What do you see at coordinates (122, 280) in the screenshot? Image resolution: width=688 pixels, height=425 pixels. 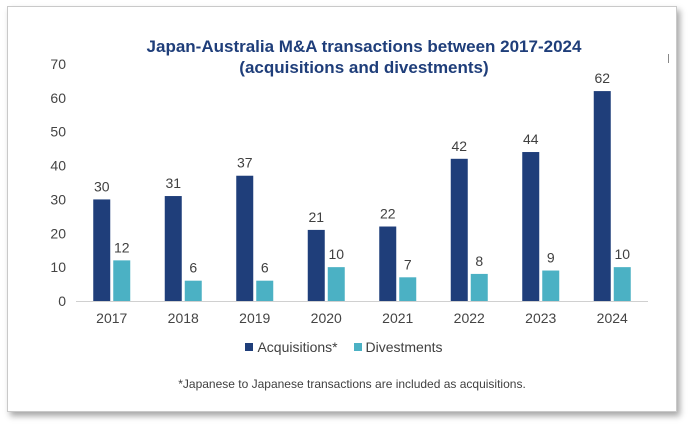 I see `bar-divestments-2017` at bounding box center [122, 280].